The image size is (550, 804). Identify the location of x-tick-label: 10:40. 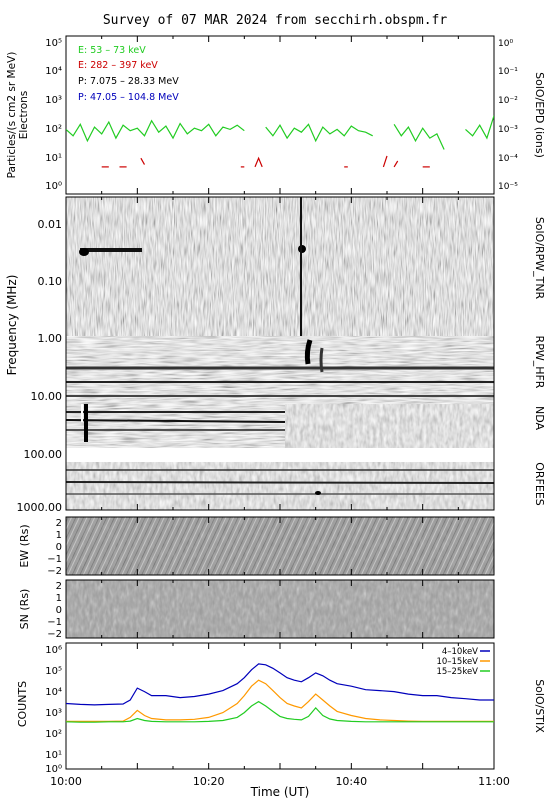
(351, 781).